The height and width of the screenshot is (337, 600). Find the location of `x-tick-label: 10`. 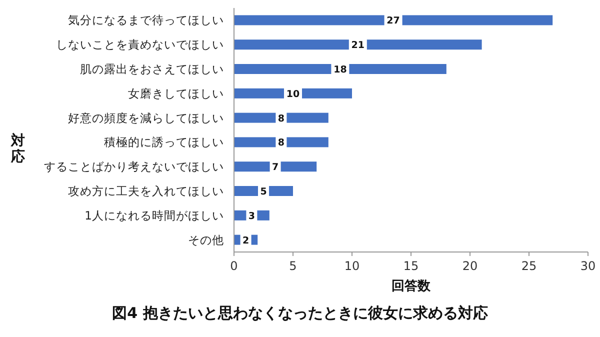

x-tick-label: 10 is located at coordinates (352, 266).